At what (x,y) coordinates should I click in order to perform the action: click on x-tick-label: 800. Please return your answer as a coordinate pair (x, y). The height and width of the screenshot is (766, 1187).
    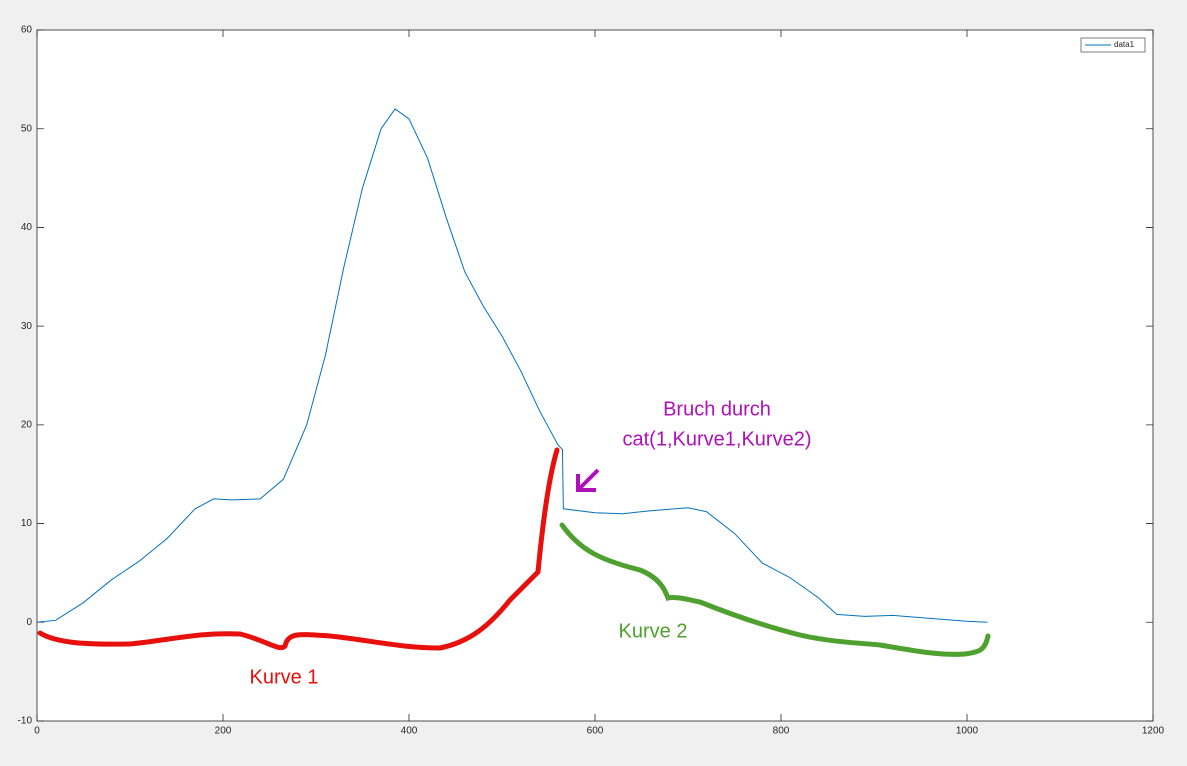
    Looking at the image, I should click on (781, 731).